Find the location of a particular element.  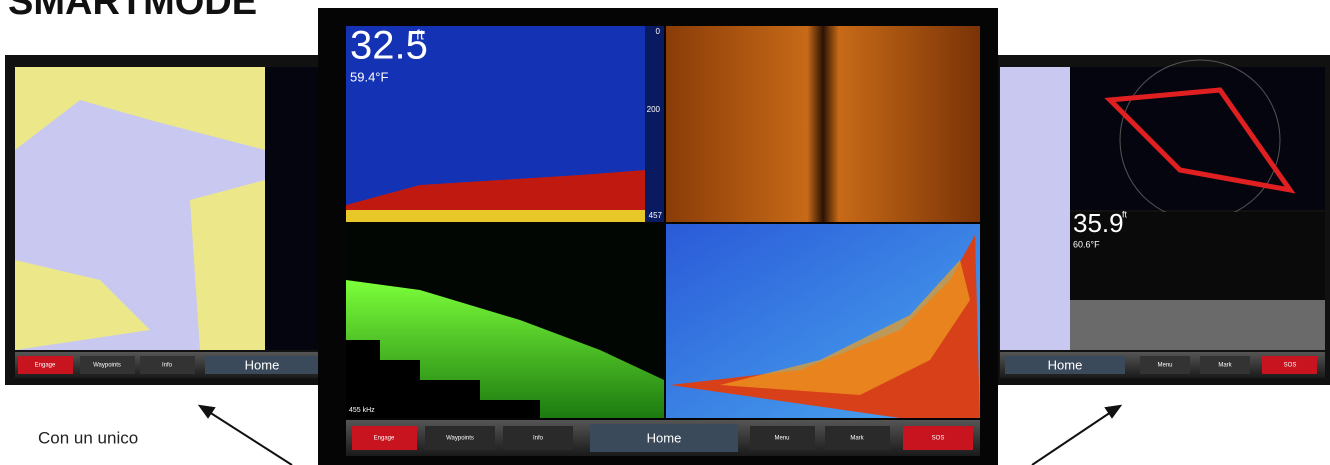

depth: 35.9 is located at coordinates (1098, 223).